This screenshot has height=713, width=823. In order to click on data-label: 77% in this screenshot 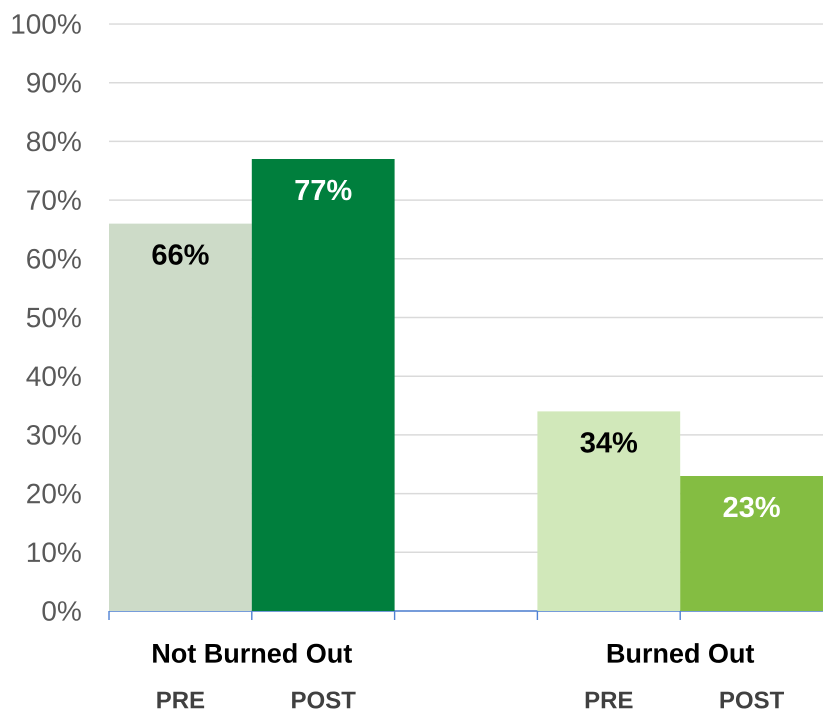, I will do `click(323, 190)`.